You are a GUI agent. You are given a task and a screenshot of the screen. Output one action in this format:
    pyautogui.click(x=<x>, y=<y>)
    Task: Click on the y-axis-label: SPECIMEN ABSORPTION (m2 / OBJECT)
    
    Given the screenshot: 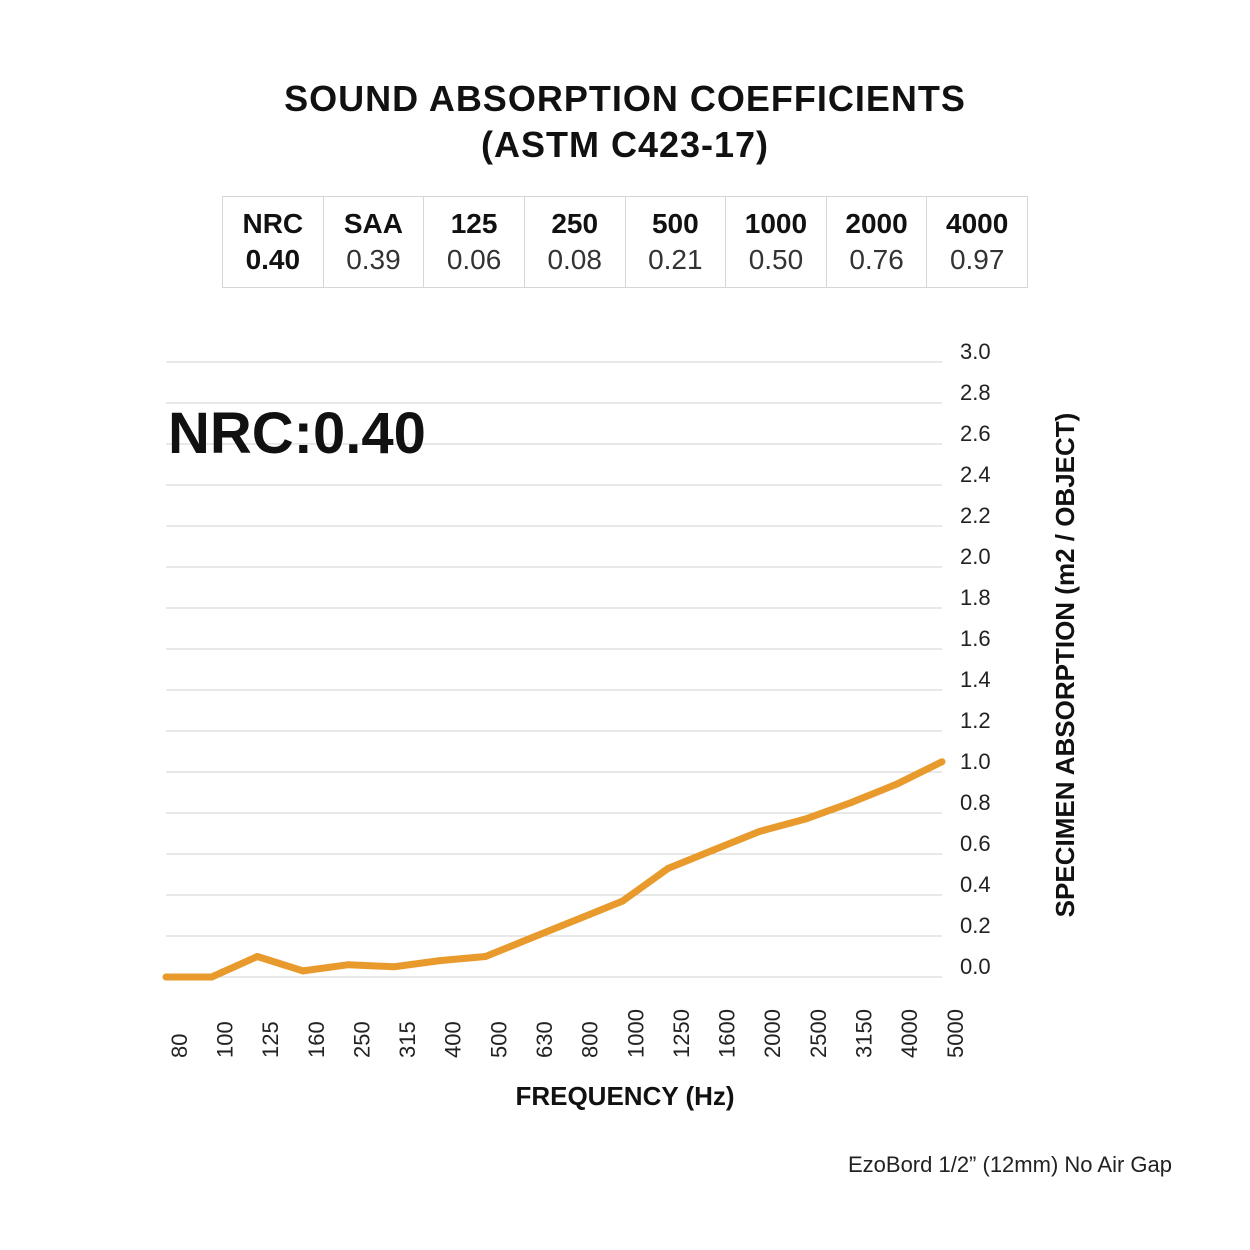 What is the action you would take?
    pyautogui.click(x=1065, y=665)
    